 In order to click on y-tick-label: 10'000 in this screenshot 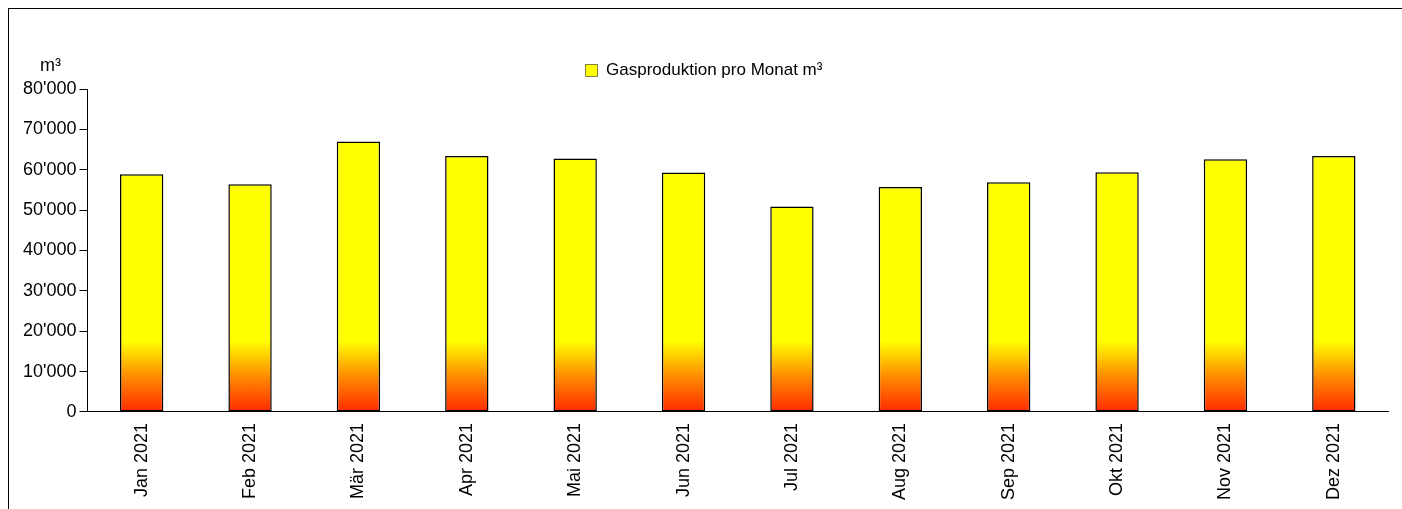, I will do `click(49, 370)`.